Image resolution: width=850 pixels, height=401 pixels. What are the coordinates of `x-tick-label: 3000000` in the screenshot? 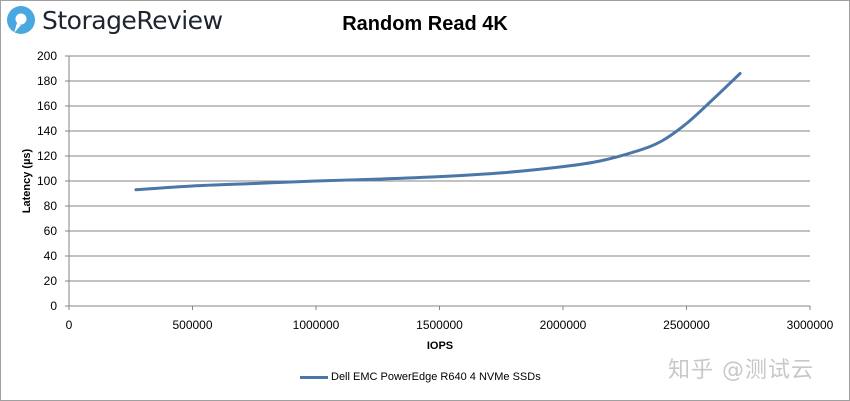 It's located at (810, 325).